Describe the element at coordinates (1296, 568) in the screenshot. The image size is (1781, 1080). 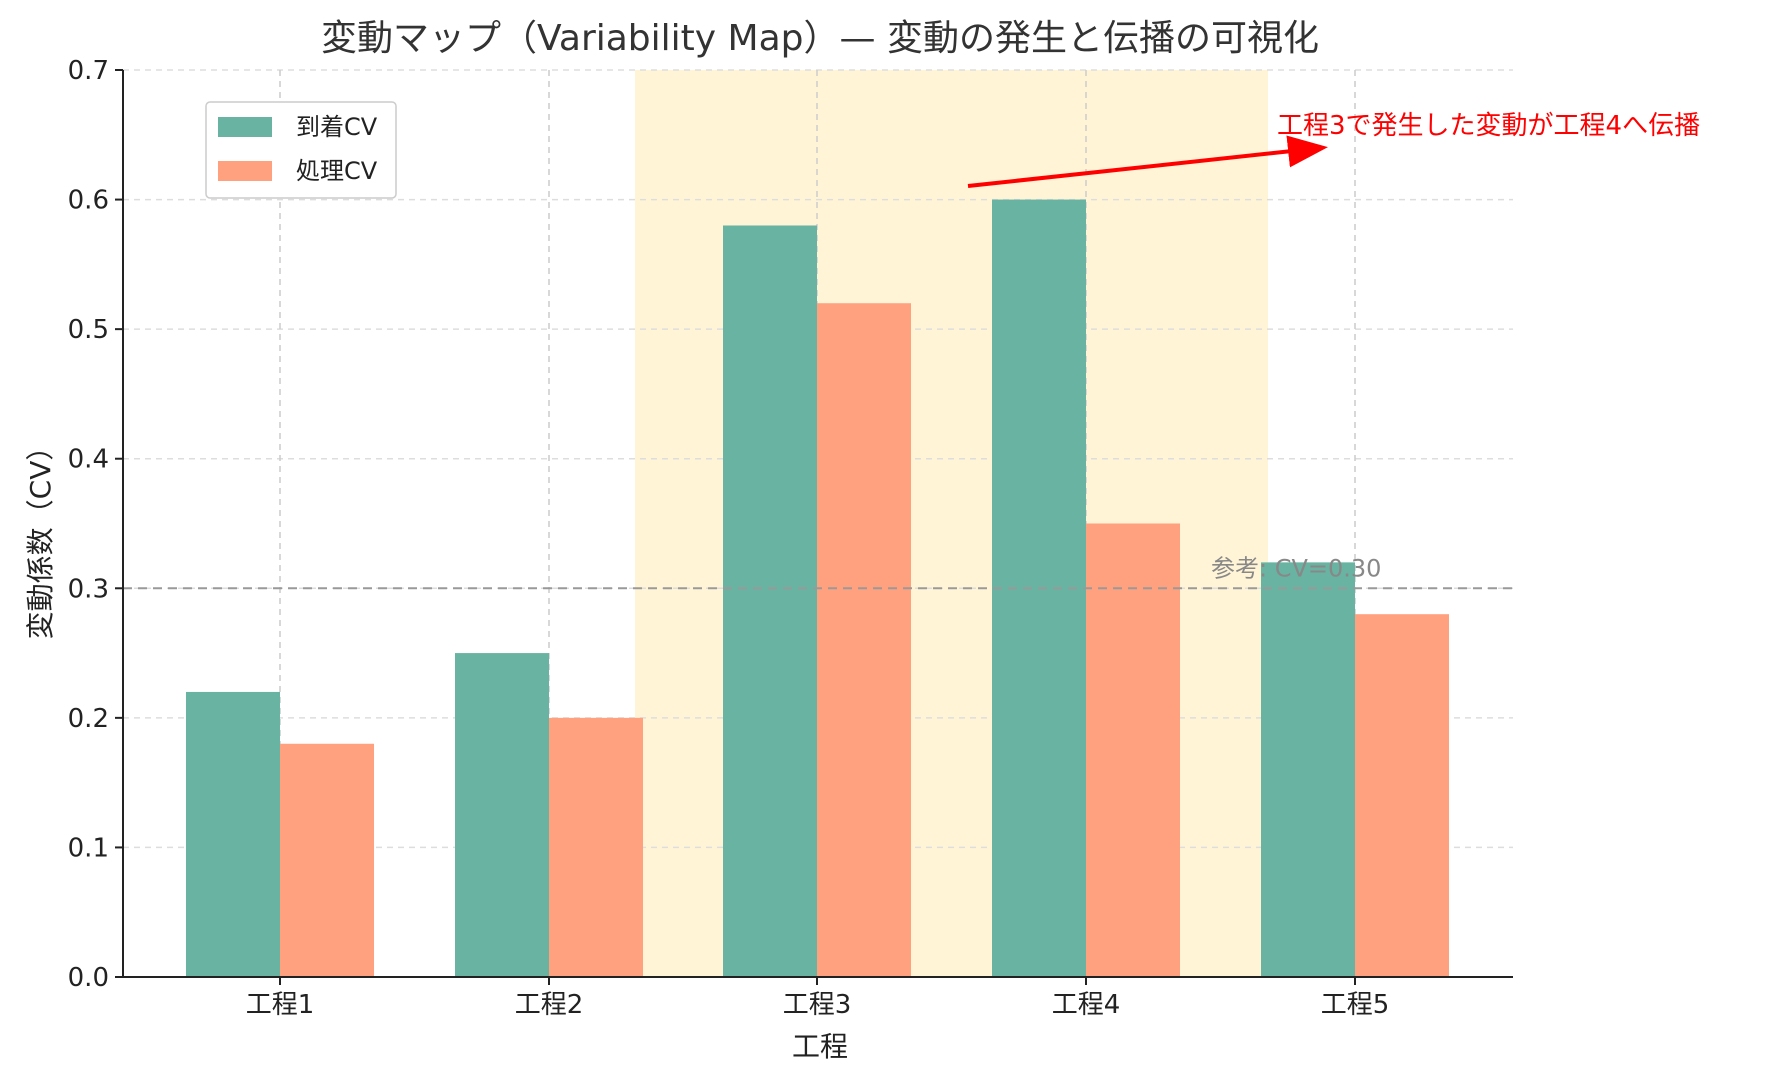
I see `reference-line-label: 参考: CV=0.30` at that location.